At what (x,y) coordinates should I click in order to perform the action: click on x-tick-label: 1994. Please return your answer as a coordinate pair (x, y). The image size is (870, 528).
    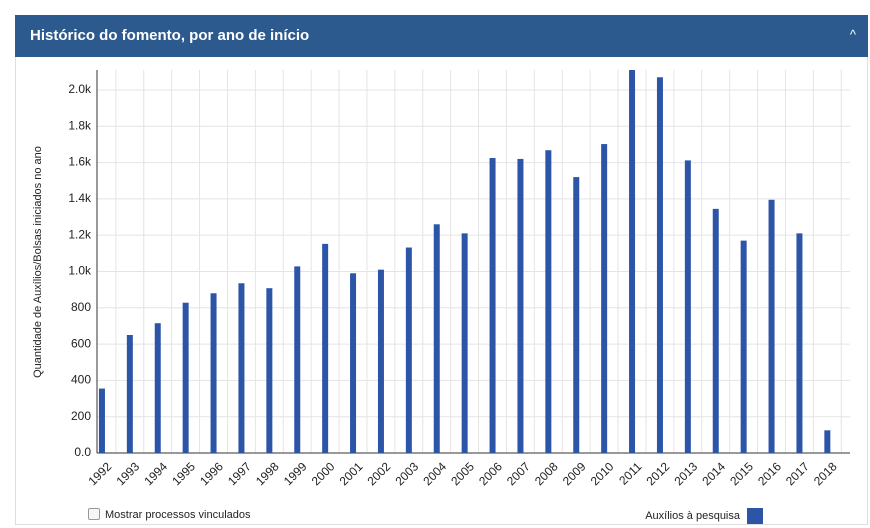
    Looking at the image, I should click on (155, 473).